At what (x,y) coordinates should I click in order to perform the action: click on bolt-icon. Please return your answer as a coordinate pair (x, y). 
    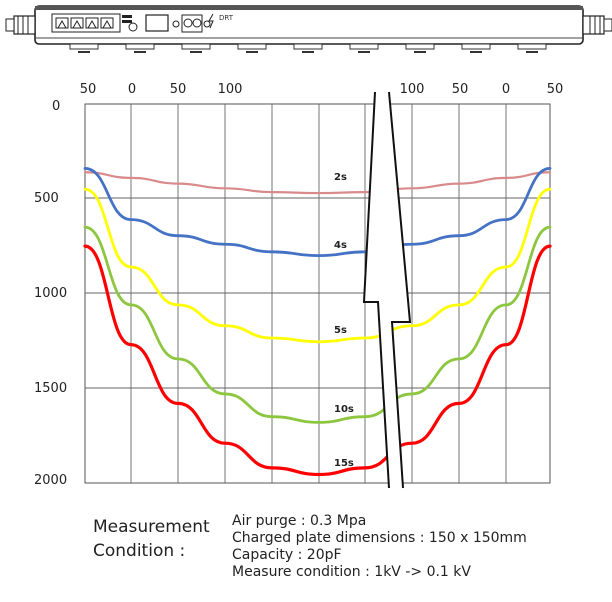
    Looking at the image, I should click on (211, 21).